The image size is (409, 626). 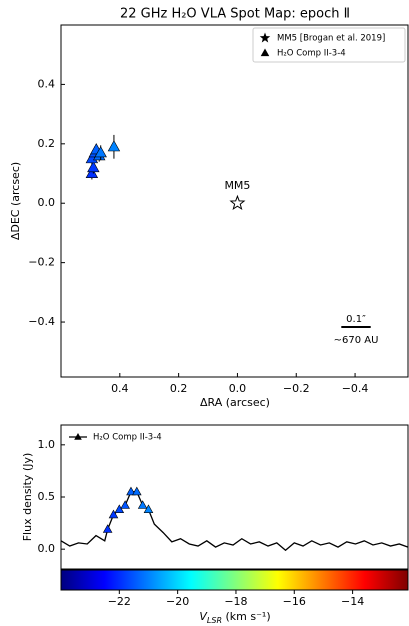 I want to click on scale-label: 0.1″, so click(x=356, y=319).